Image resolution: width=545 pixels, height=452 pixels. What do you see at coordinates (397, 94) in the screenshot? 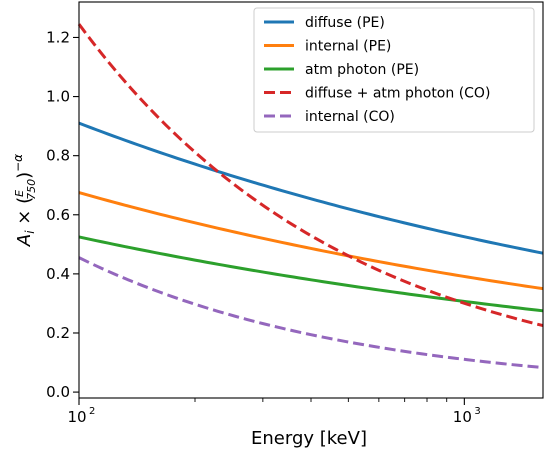
I see `legend-label-4: diffuse + atm photon (CO)` at bounding box center [397, 94].